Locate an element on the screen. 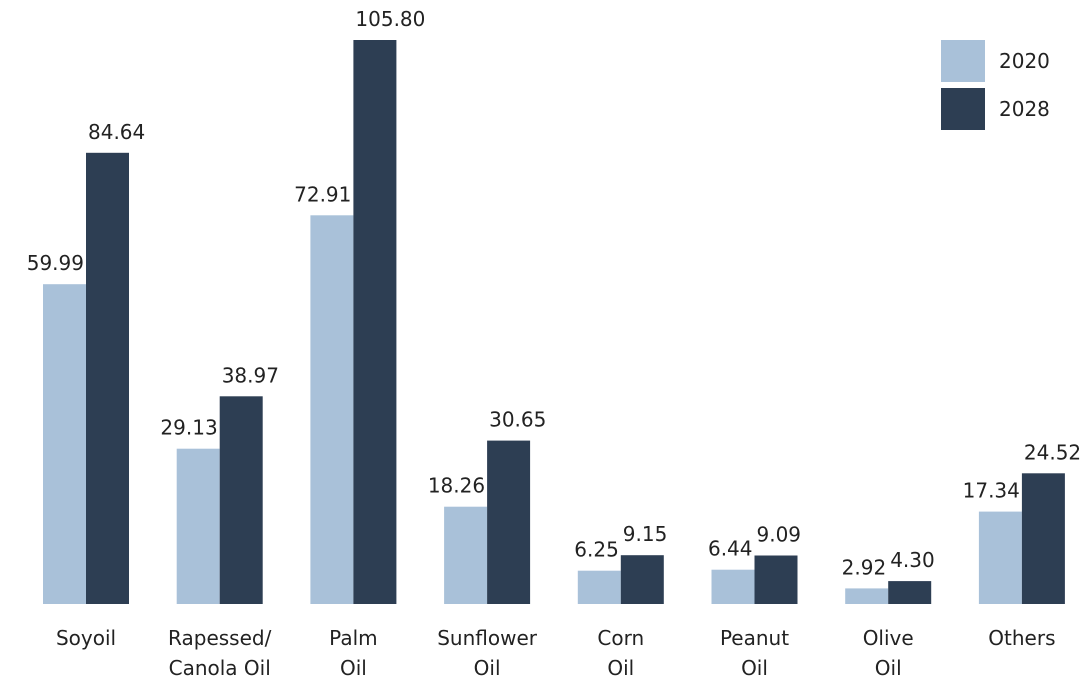  category-label-corn-oil-line-2: Oil is located at coordinates (620, 668).